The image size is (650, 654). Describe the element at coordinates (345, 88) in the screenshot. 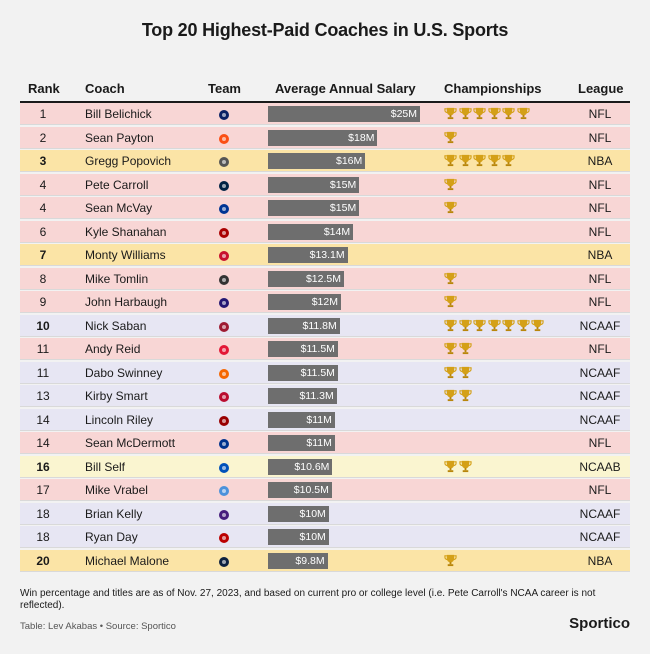

I see `header-salary: Average Annual Salary` at that location.